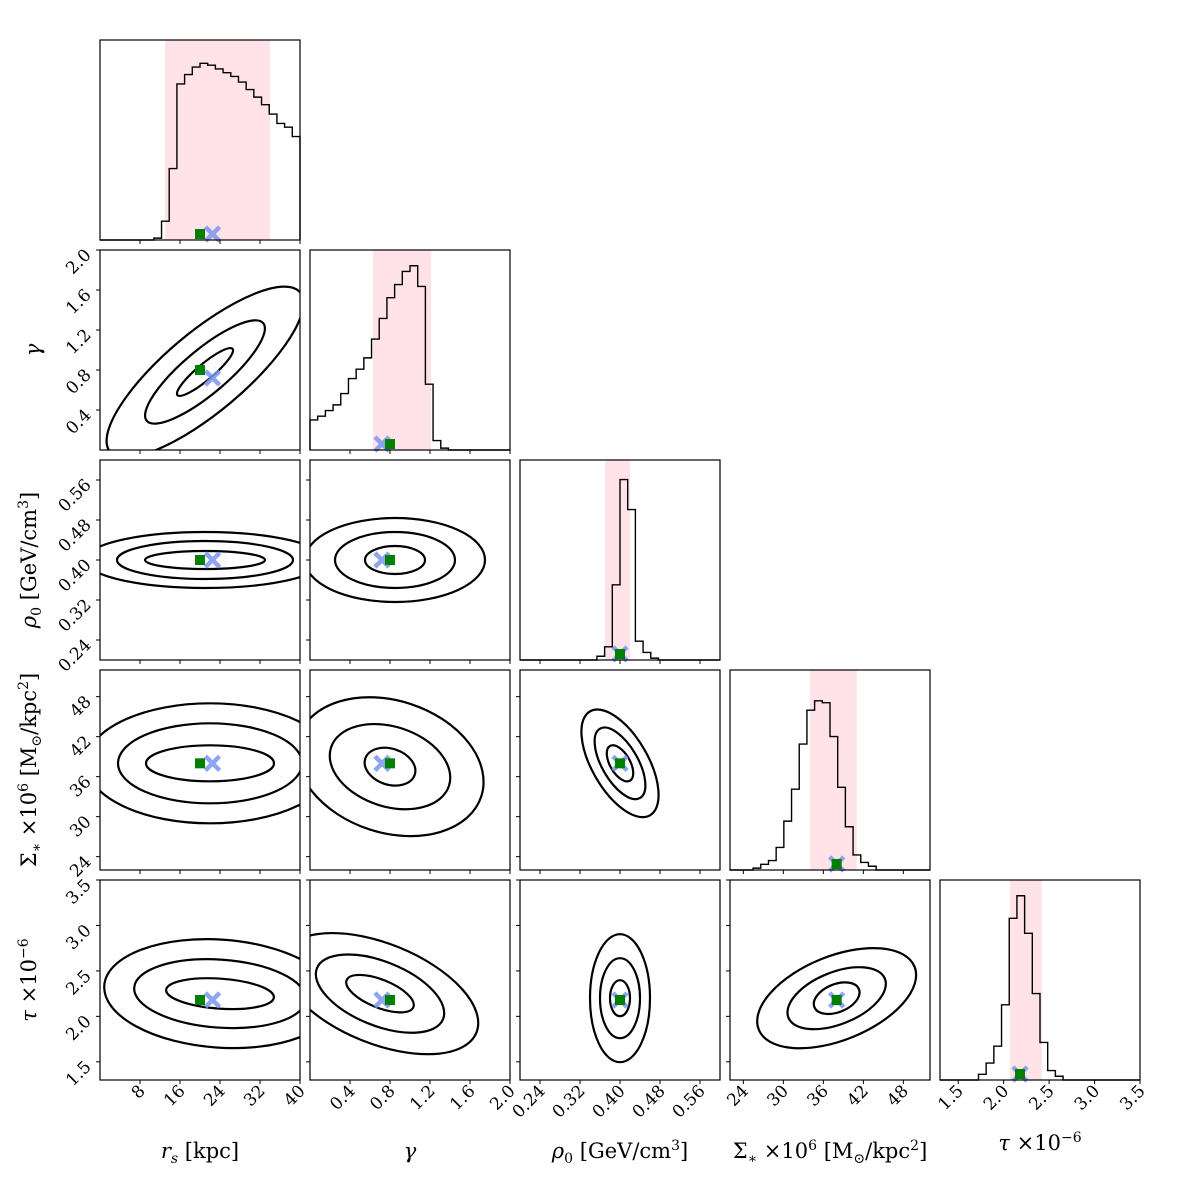 The height and width of the screenshot is (1180, 1180). Describe the element at coordinates (80, 786) in the screenshot. I see `y-tick-label-sigma: 36` at that location.